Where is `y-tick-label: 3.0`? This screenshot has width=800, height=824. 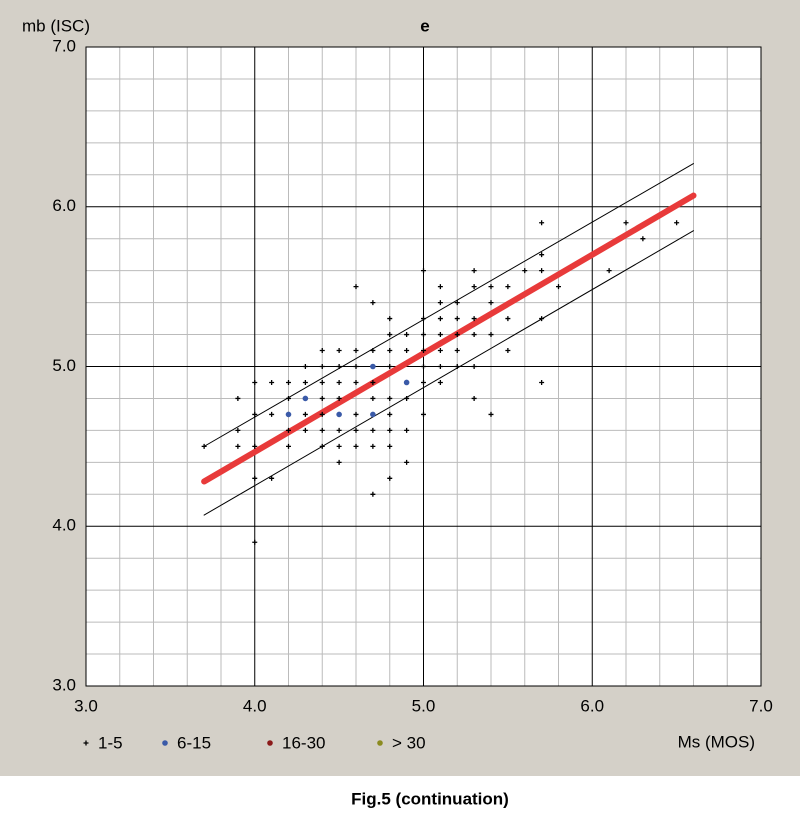 y-tick-label: 3.0 is located at coordinates (64, 684).